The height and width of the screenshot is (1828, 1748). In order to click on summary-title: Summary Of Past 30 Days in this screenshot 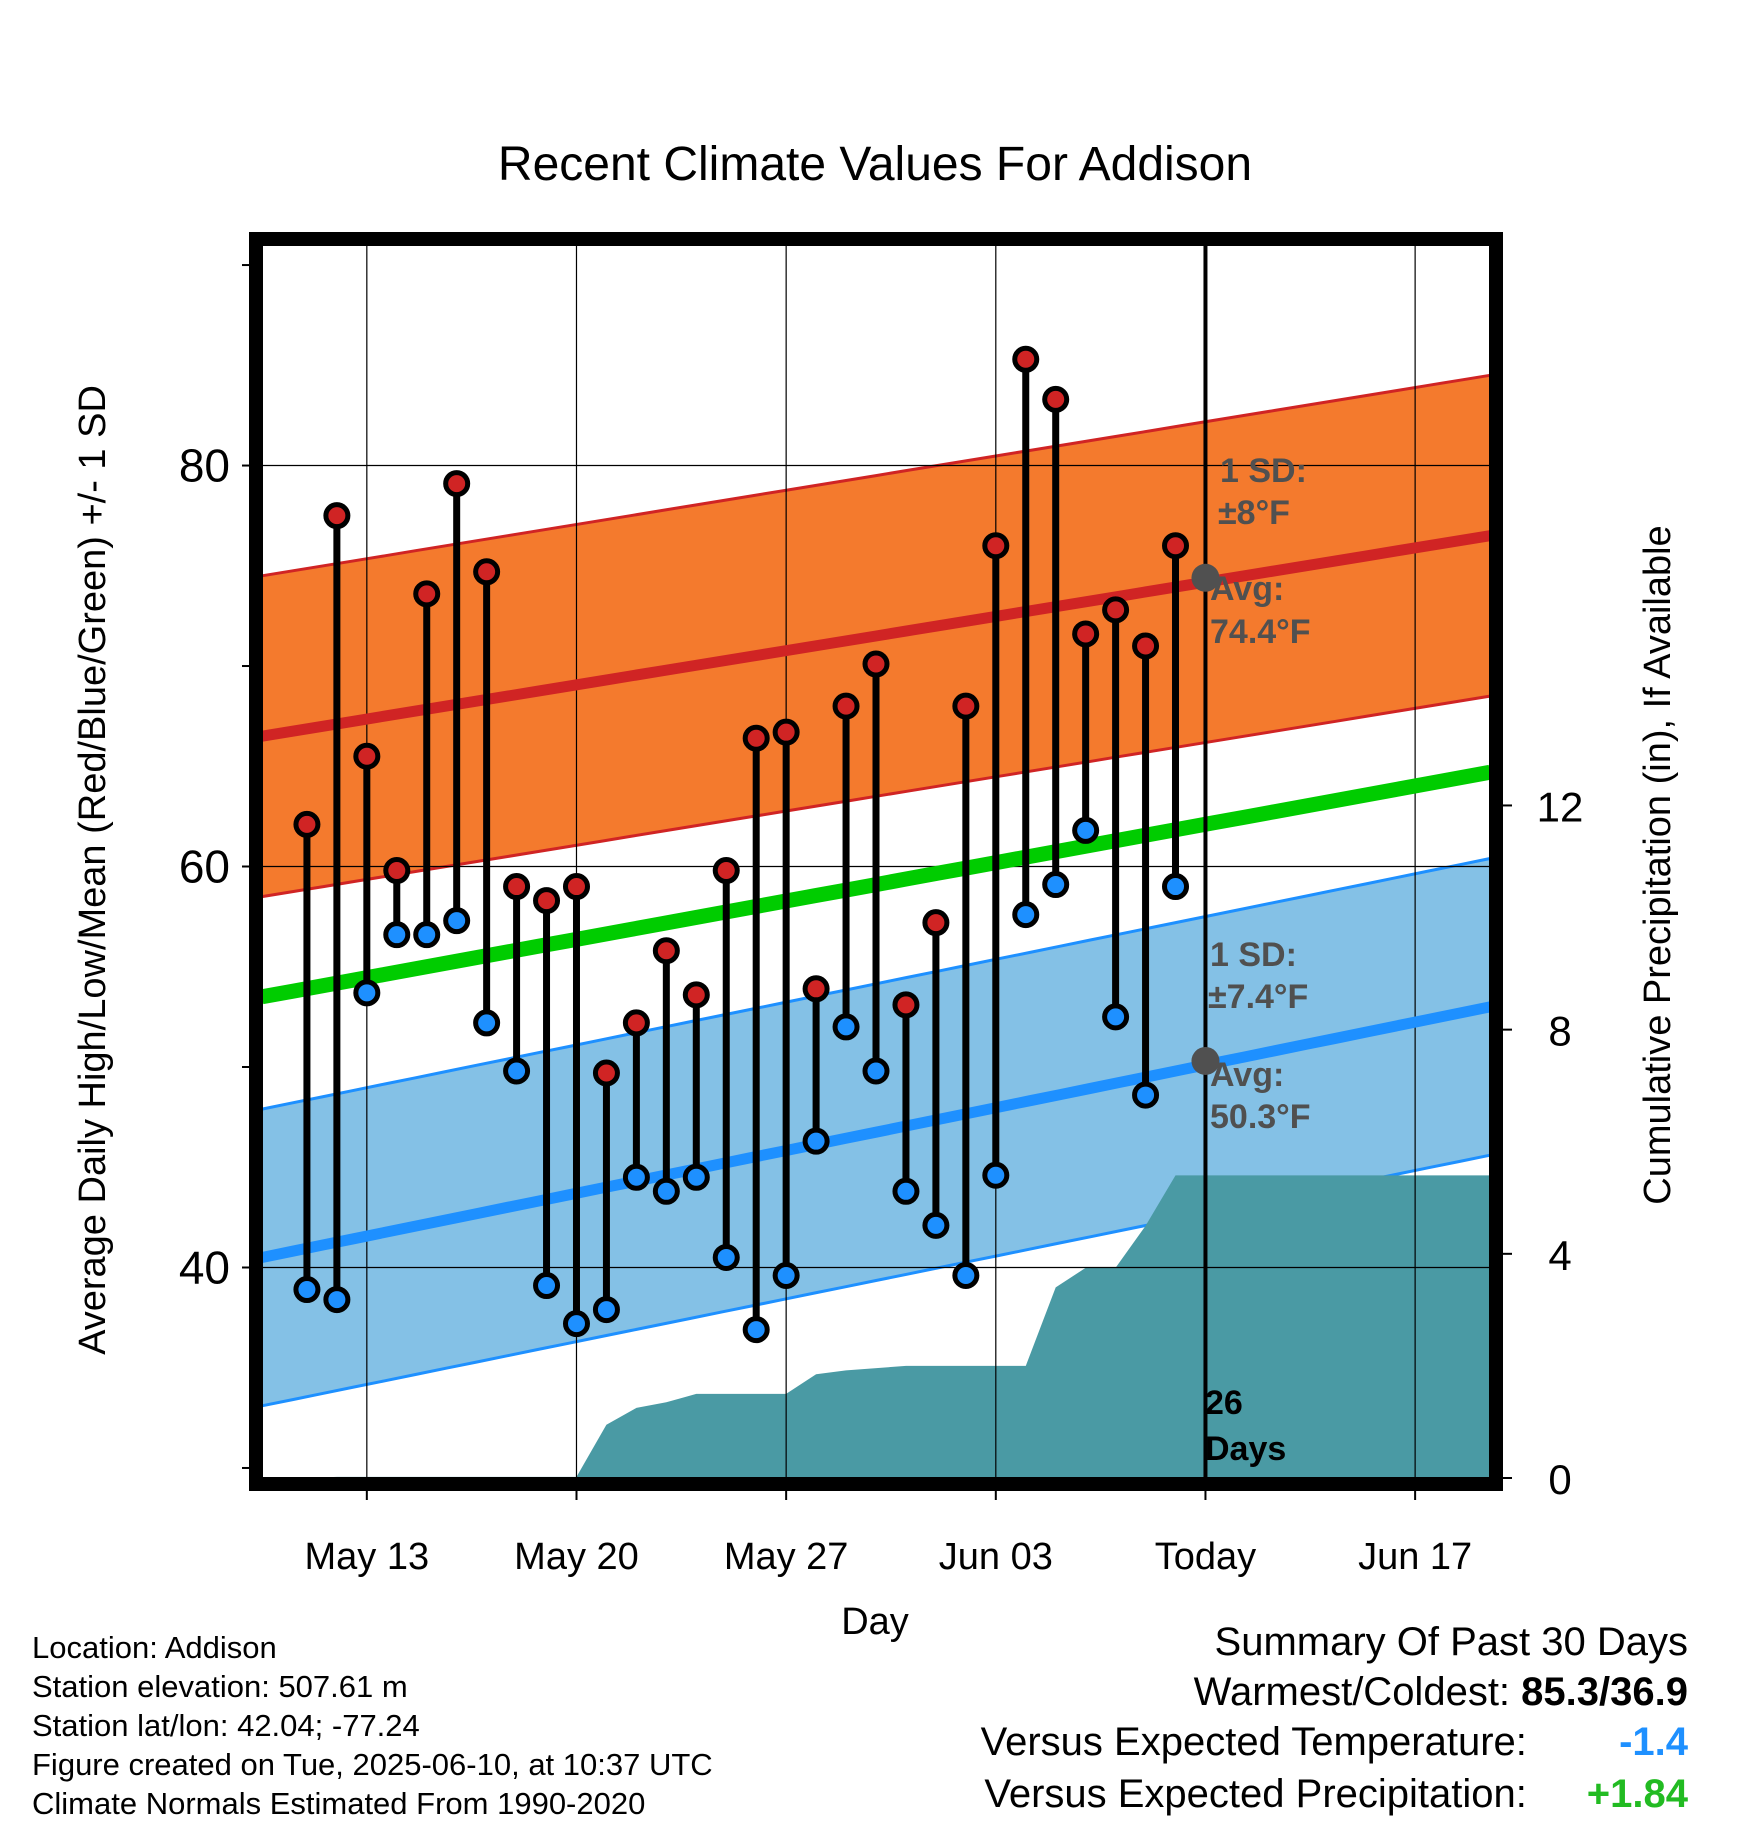, I will do `click(1451, 1642)`.